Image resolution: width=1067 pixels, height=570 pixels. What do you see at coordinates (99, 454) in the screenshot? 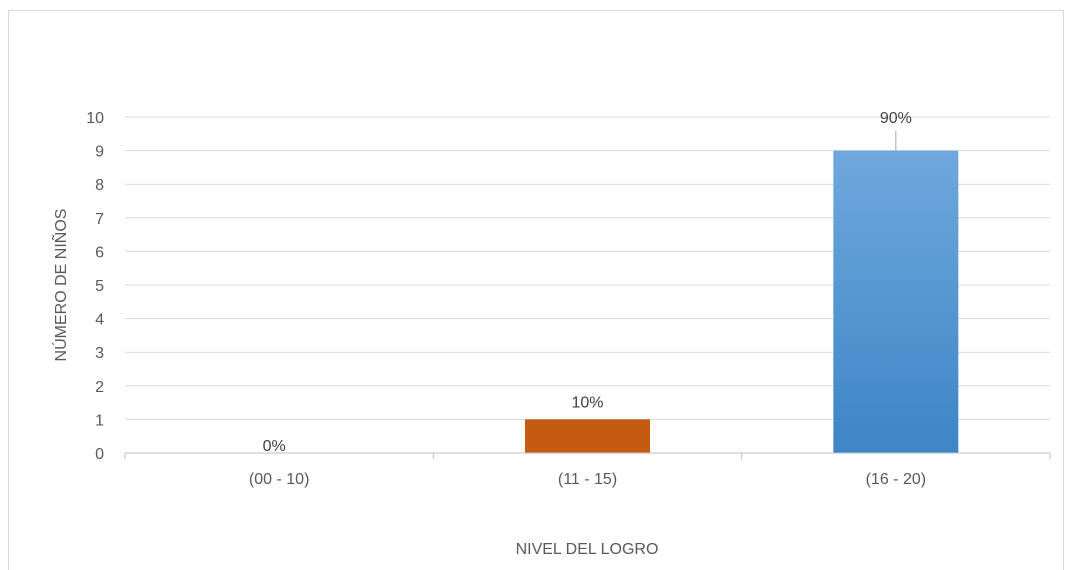
I see `y-tick-label: 0` at bounding box center [99, 454].